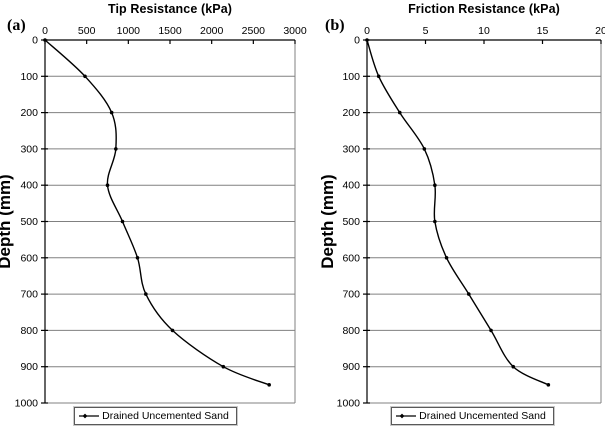 The width and height of the screenshot is (605, 433). What do you see at coordinates (129, 31) in the screenshot?
I see `x-tick-label: 1000` at bounding box center [129, 31].